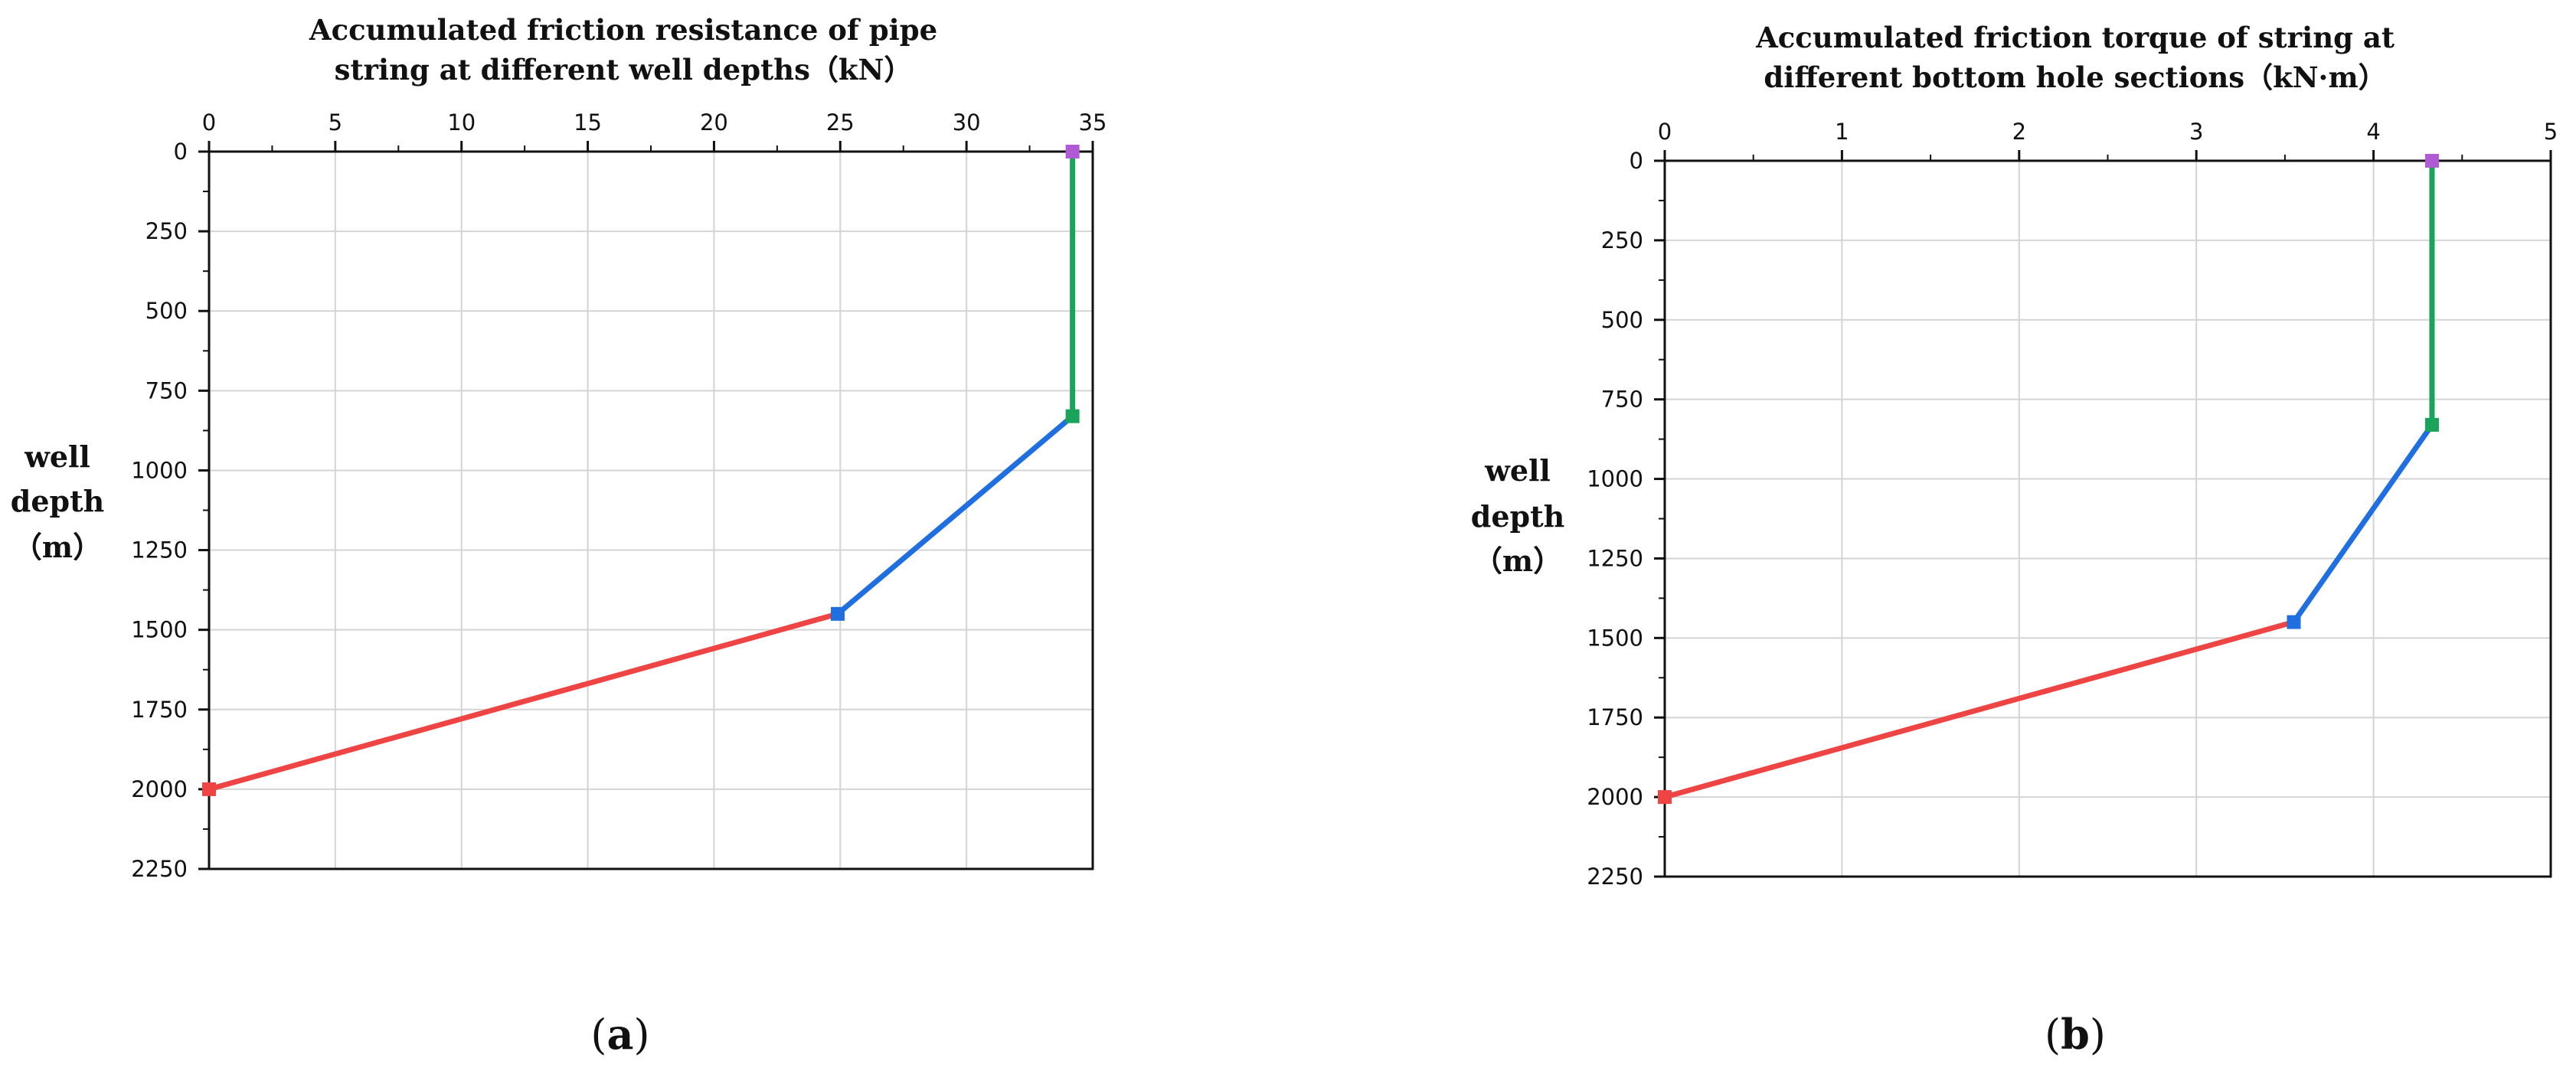 The height and width of the screenshot is (1081, 2576). Describe the element at coordinates (624, 70) in the screenshot. I see `chart-title-line: string at different well depths（kN）` at that location.